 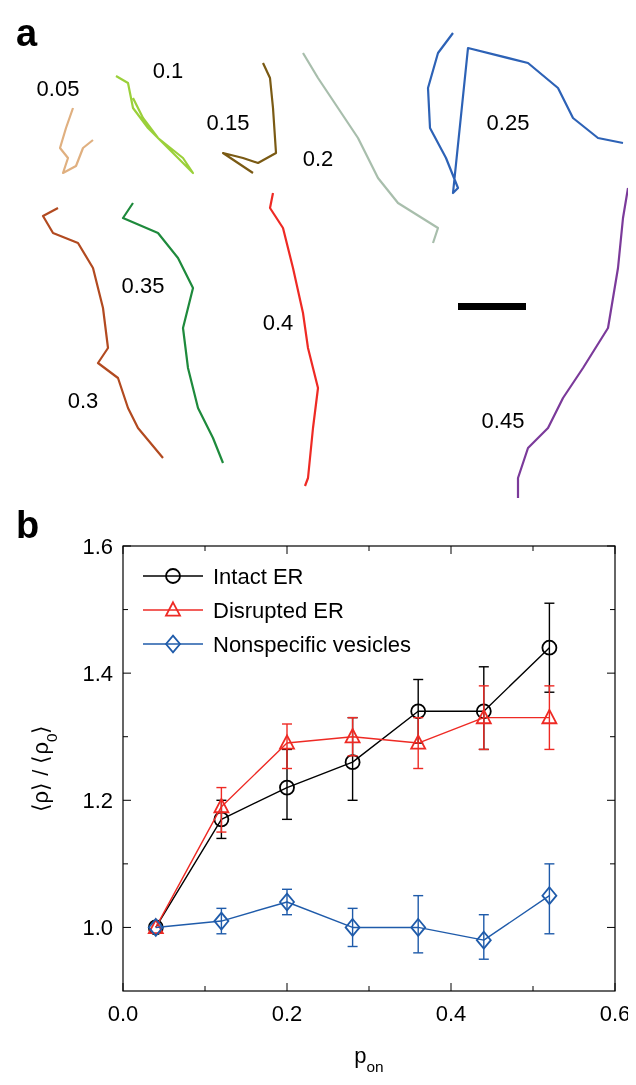 What do you see at coordinates (83, 400) in the screenshot?
I see `text: 0.3` at bounding box center [83, 400].